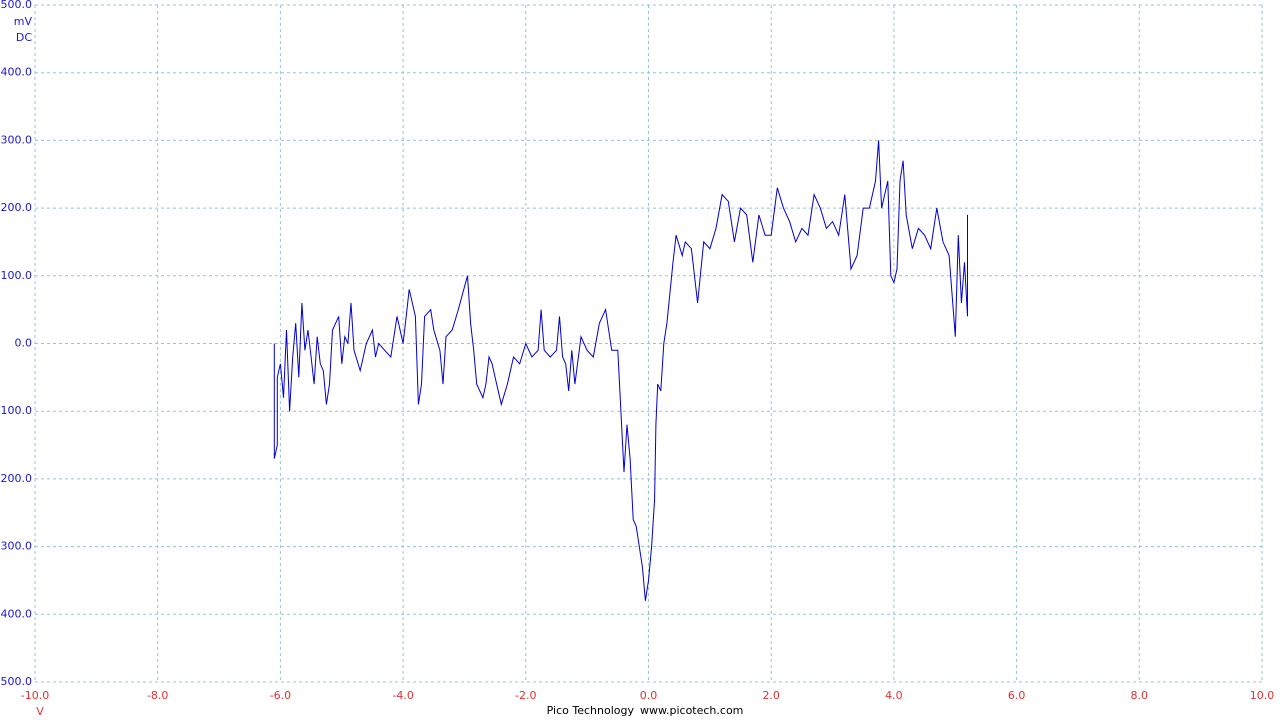 This screenshot has height=720, width=1280. Describe the element at coordinates (402, 695) in the screenshot. I see `x-tick-label: -4.0` at that location.